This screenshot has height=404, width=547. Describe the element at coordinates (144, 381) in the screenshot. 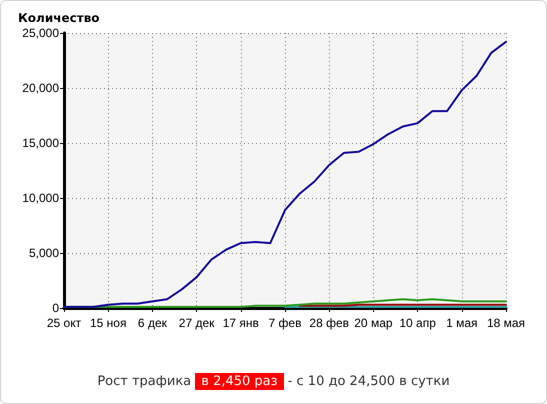

I see `text: Рост трафика` at that location.